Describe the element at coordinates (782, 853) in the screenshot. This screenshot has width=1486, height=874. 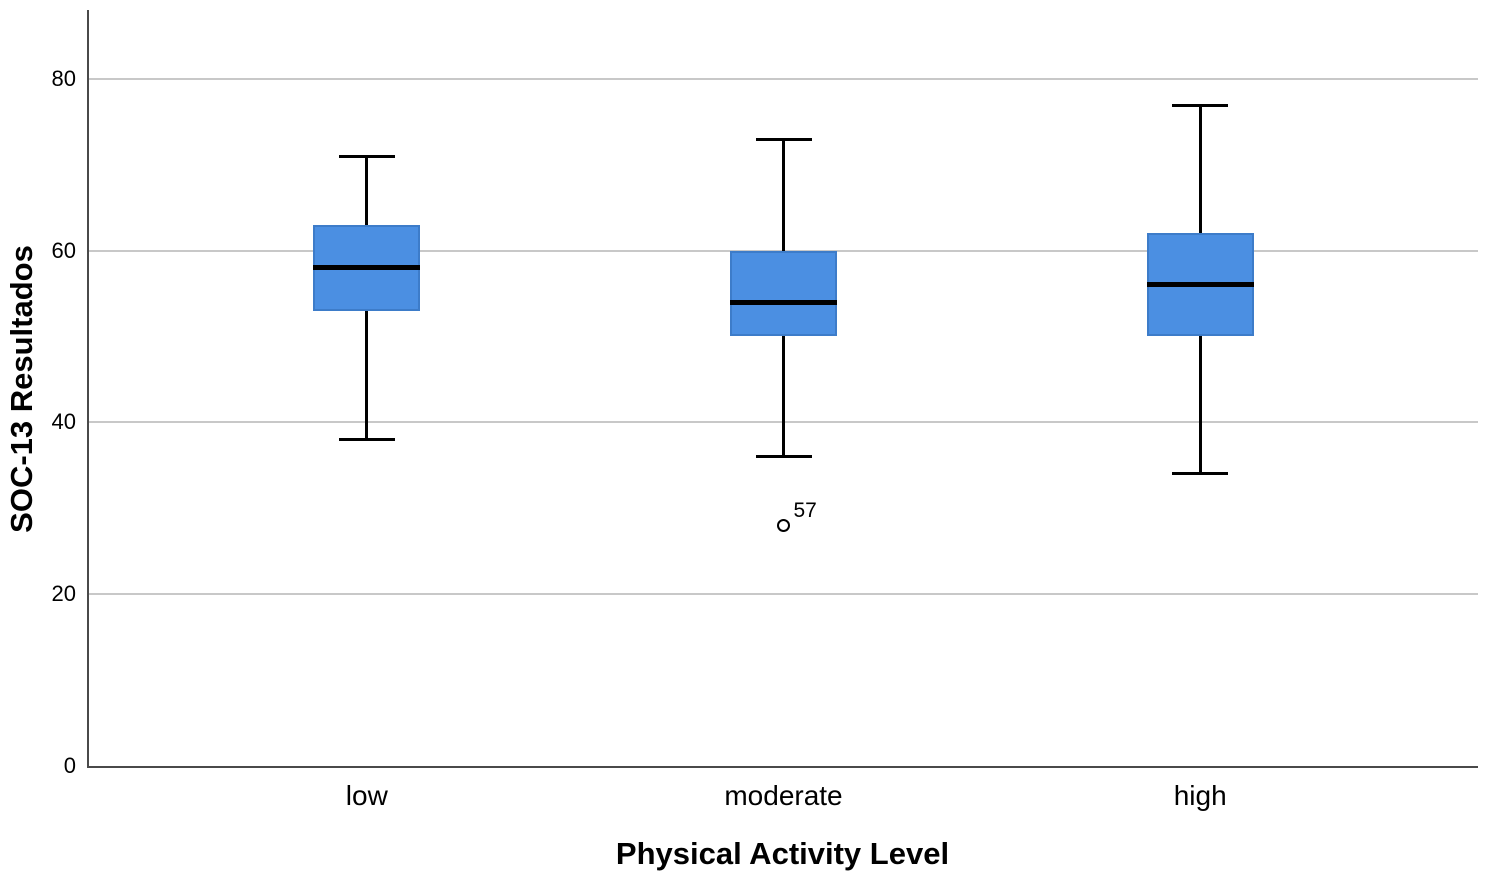
I see `x-axis-title: Physical Activity Level` at that location.